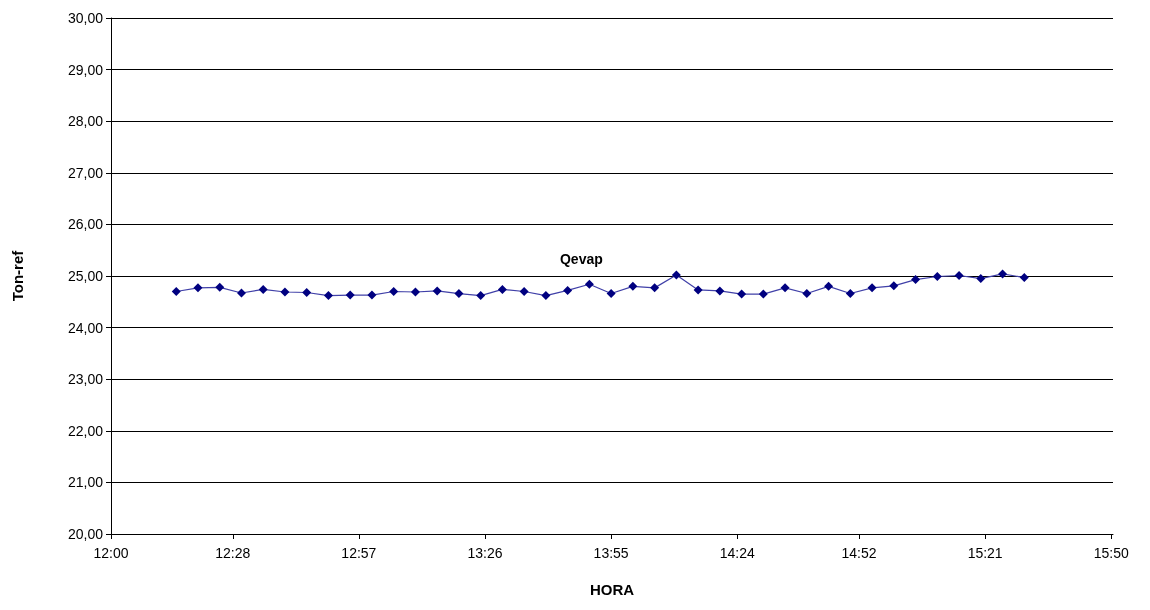 The width and height of the screenshot is (1150, 610). Describe the element at coordinates (85, 534) in the screenshot. I see `y-tick-label: 20,00` at that location.